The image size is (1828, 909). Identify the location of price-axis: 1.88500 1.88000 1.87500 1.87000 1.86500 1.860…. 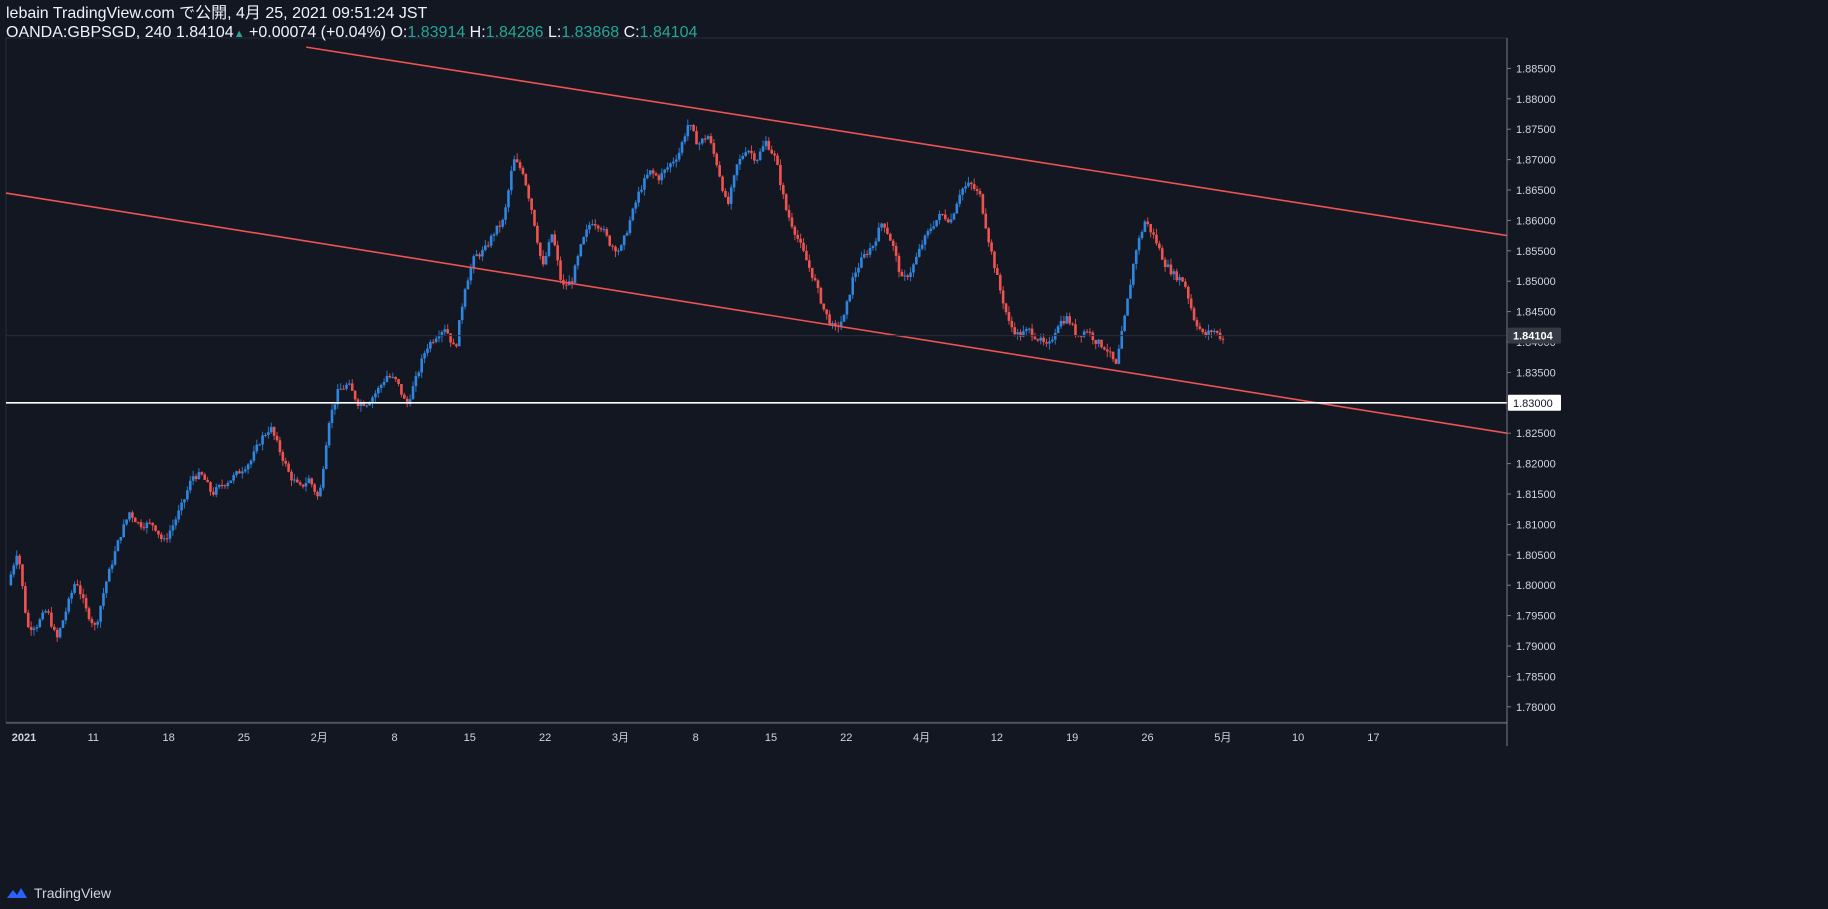
(1533, 392).